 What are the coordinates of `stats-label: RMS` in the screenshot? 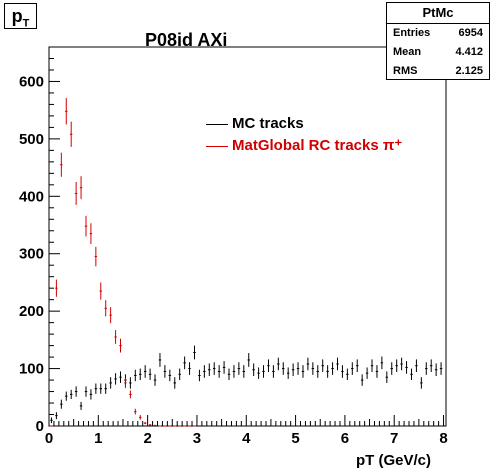 It's located at (405, 71).